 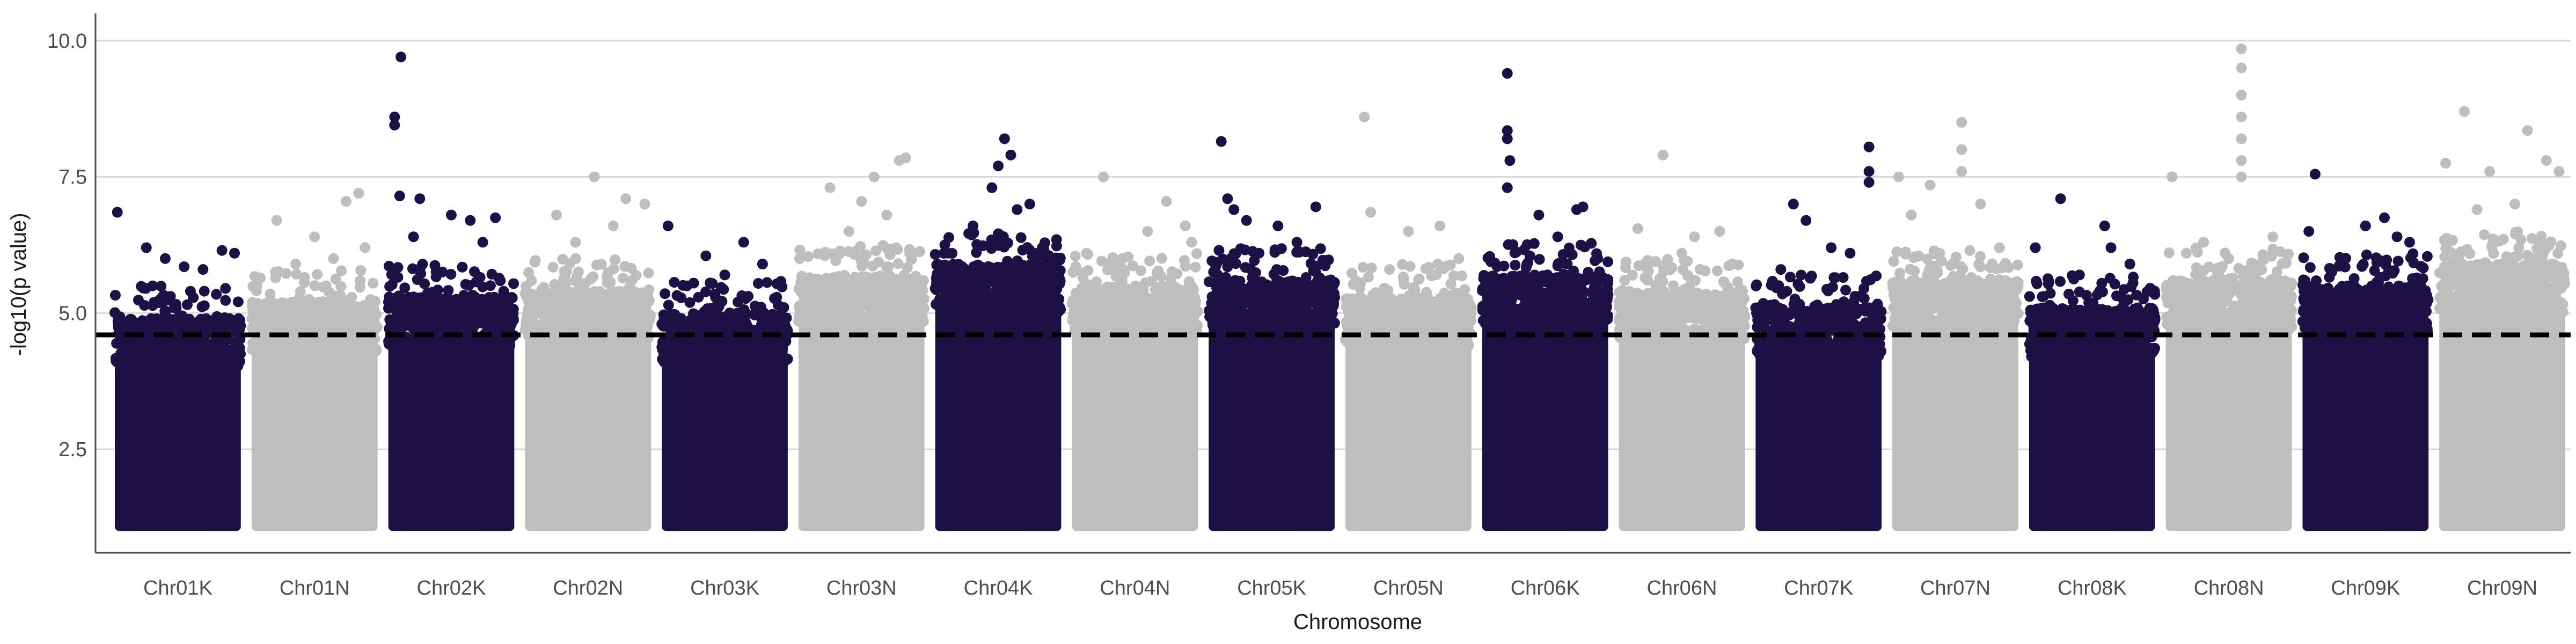 What do you see at coordinates (1408, 321) in the screenshot?
I see `chromosome-Chr05N` at bounding box center [1408, 321].